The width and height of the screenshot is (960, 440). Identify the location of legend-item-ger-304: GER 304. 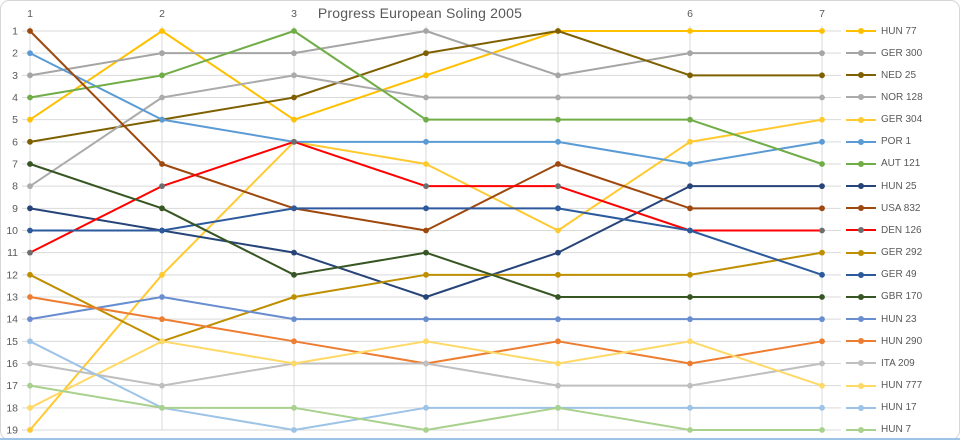
(884, 120).